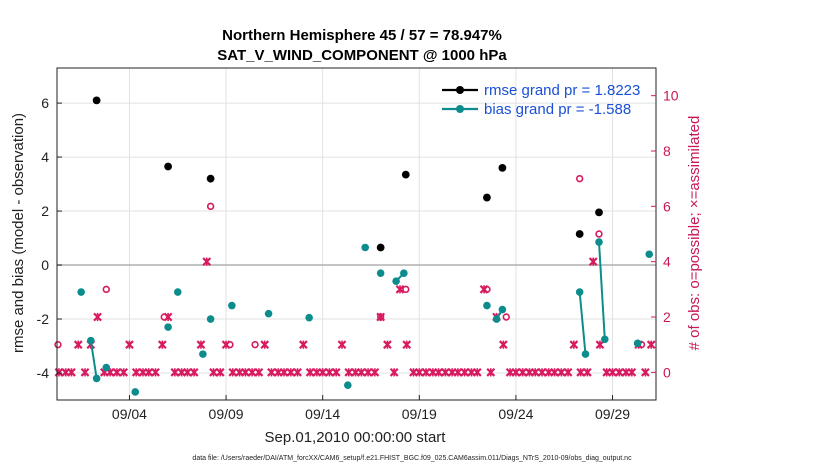  What do you see at coordinates (45, 211) in the screenshot?
I see `y-tick-label-left: 2` at bounding box center [45, 211].